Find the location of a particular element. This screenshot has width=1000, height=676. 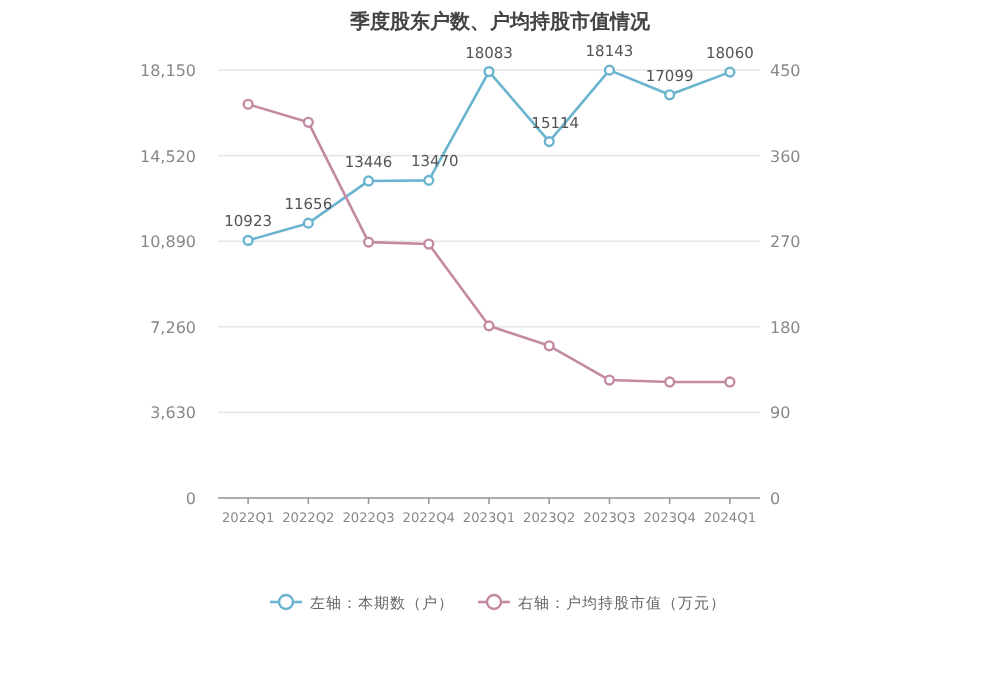

y2-tick-label: 360 is located at coordinates (785, 156).